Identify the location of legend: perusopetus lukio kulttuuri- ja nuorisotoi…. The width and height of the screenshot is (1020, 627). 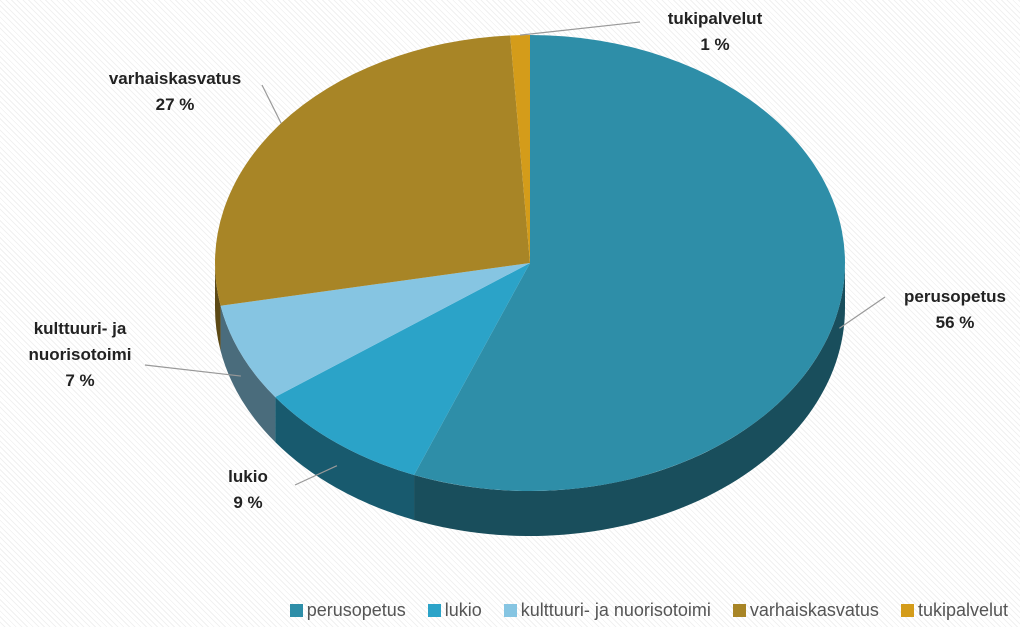
(510, 610).